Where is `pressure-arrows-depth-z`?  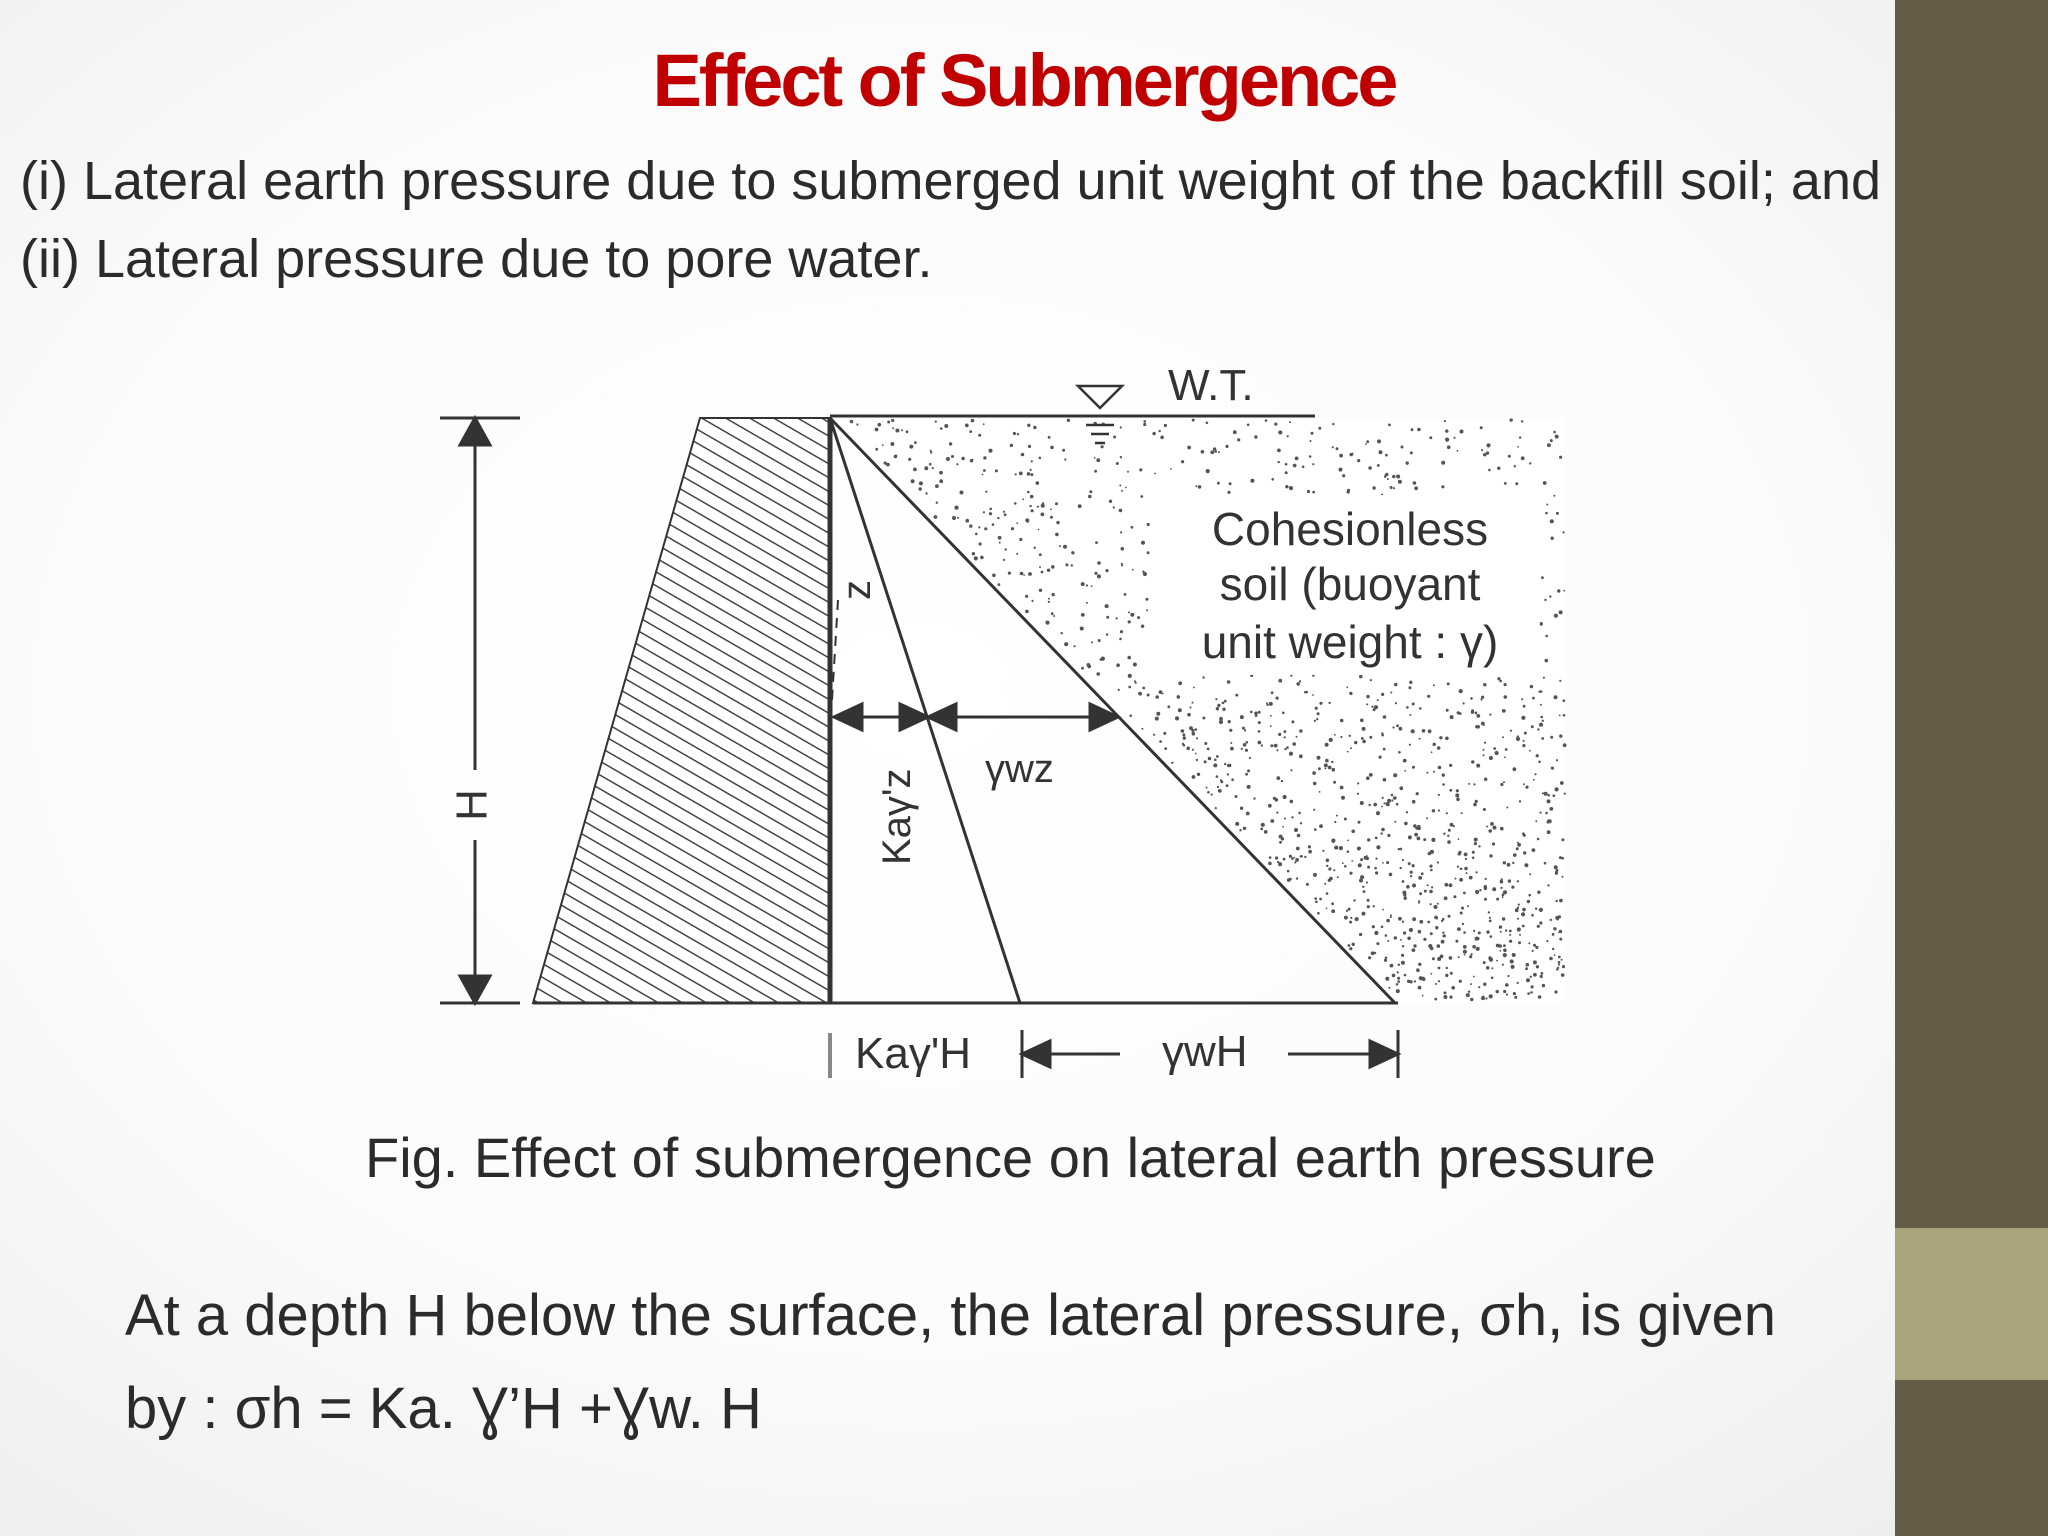 pressure-arrows-depth-z is located at coordinates (976, 717).